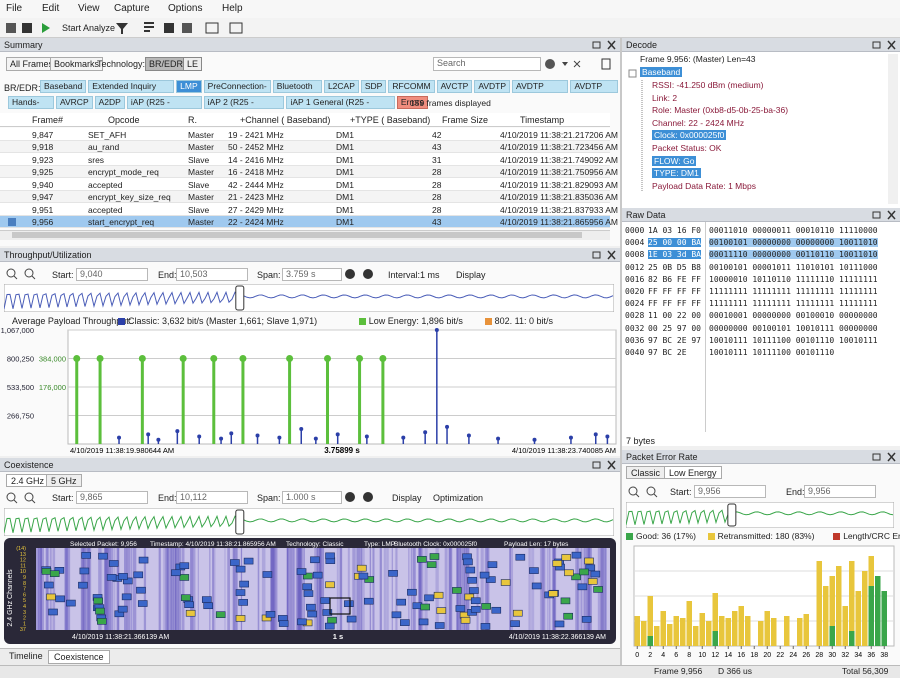  I want to click on table-cell: 43, so click(437, 147).